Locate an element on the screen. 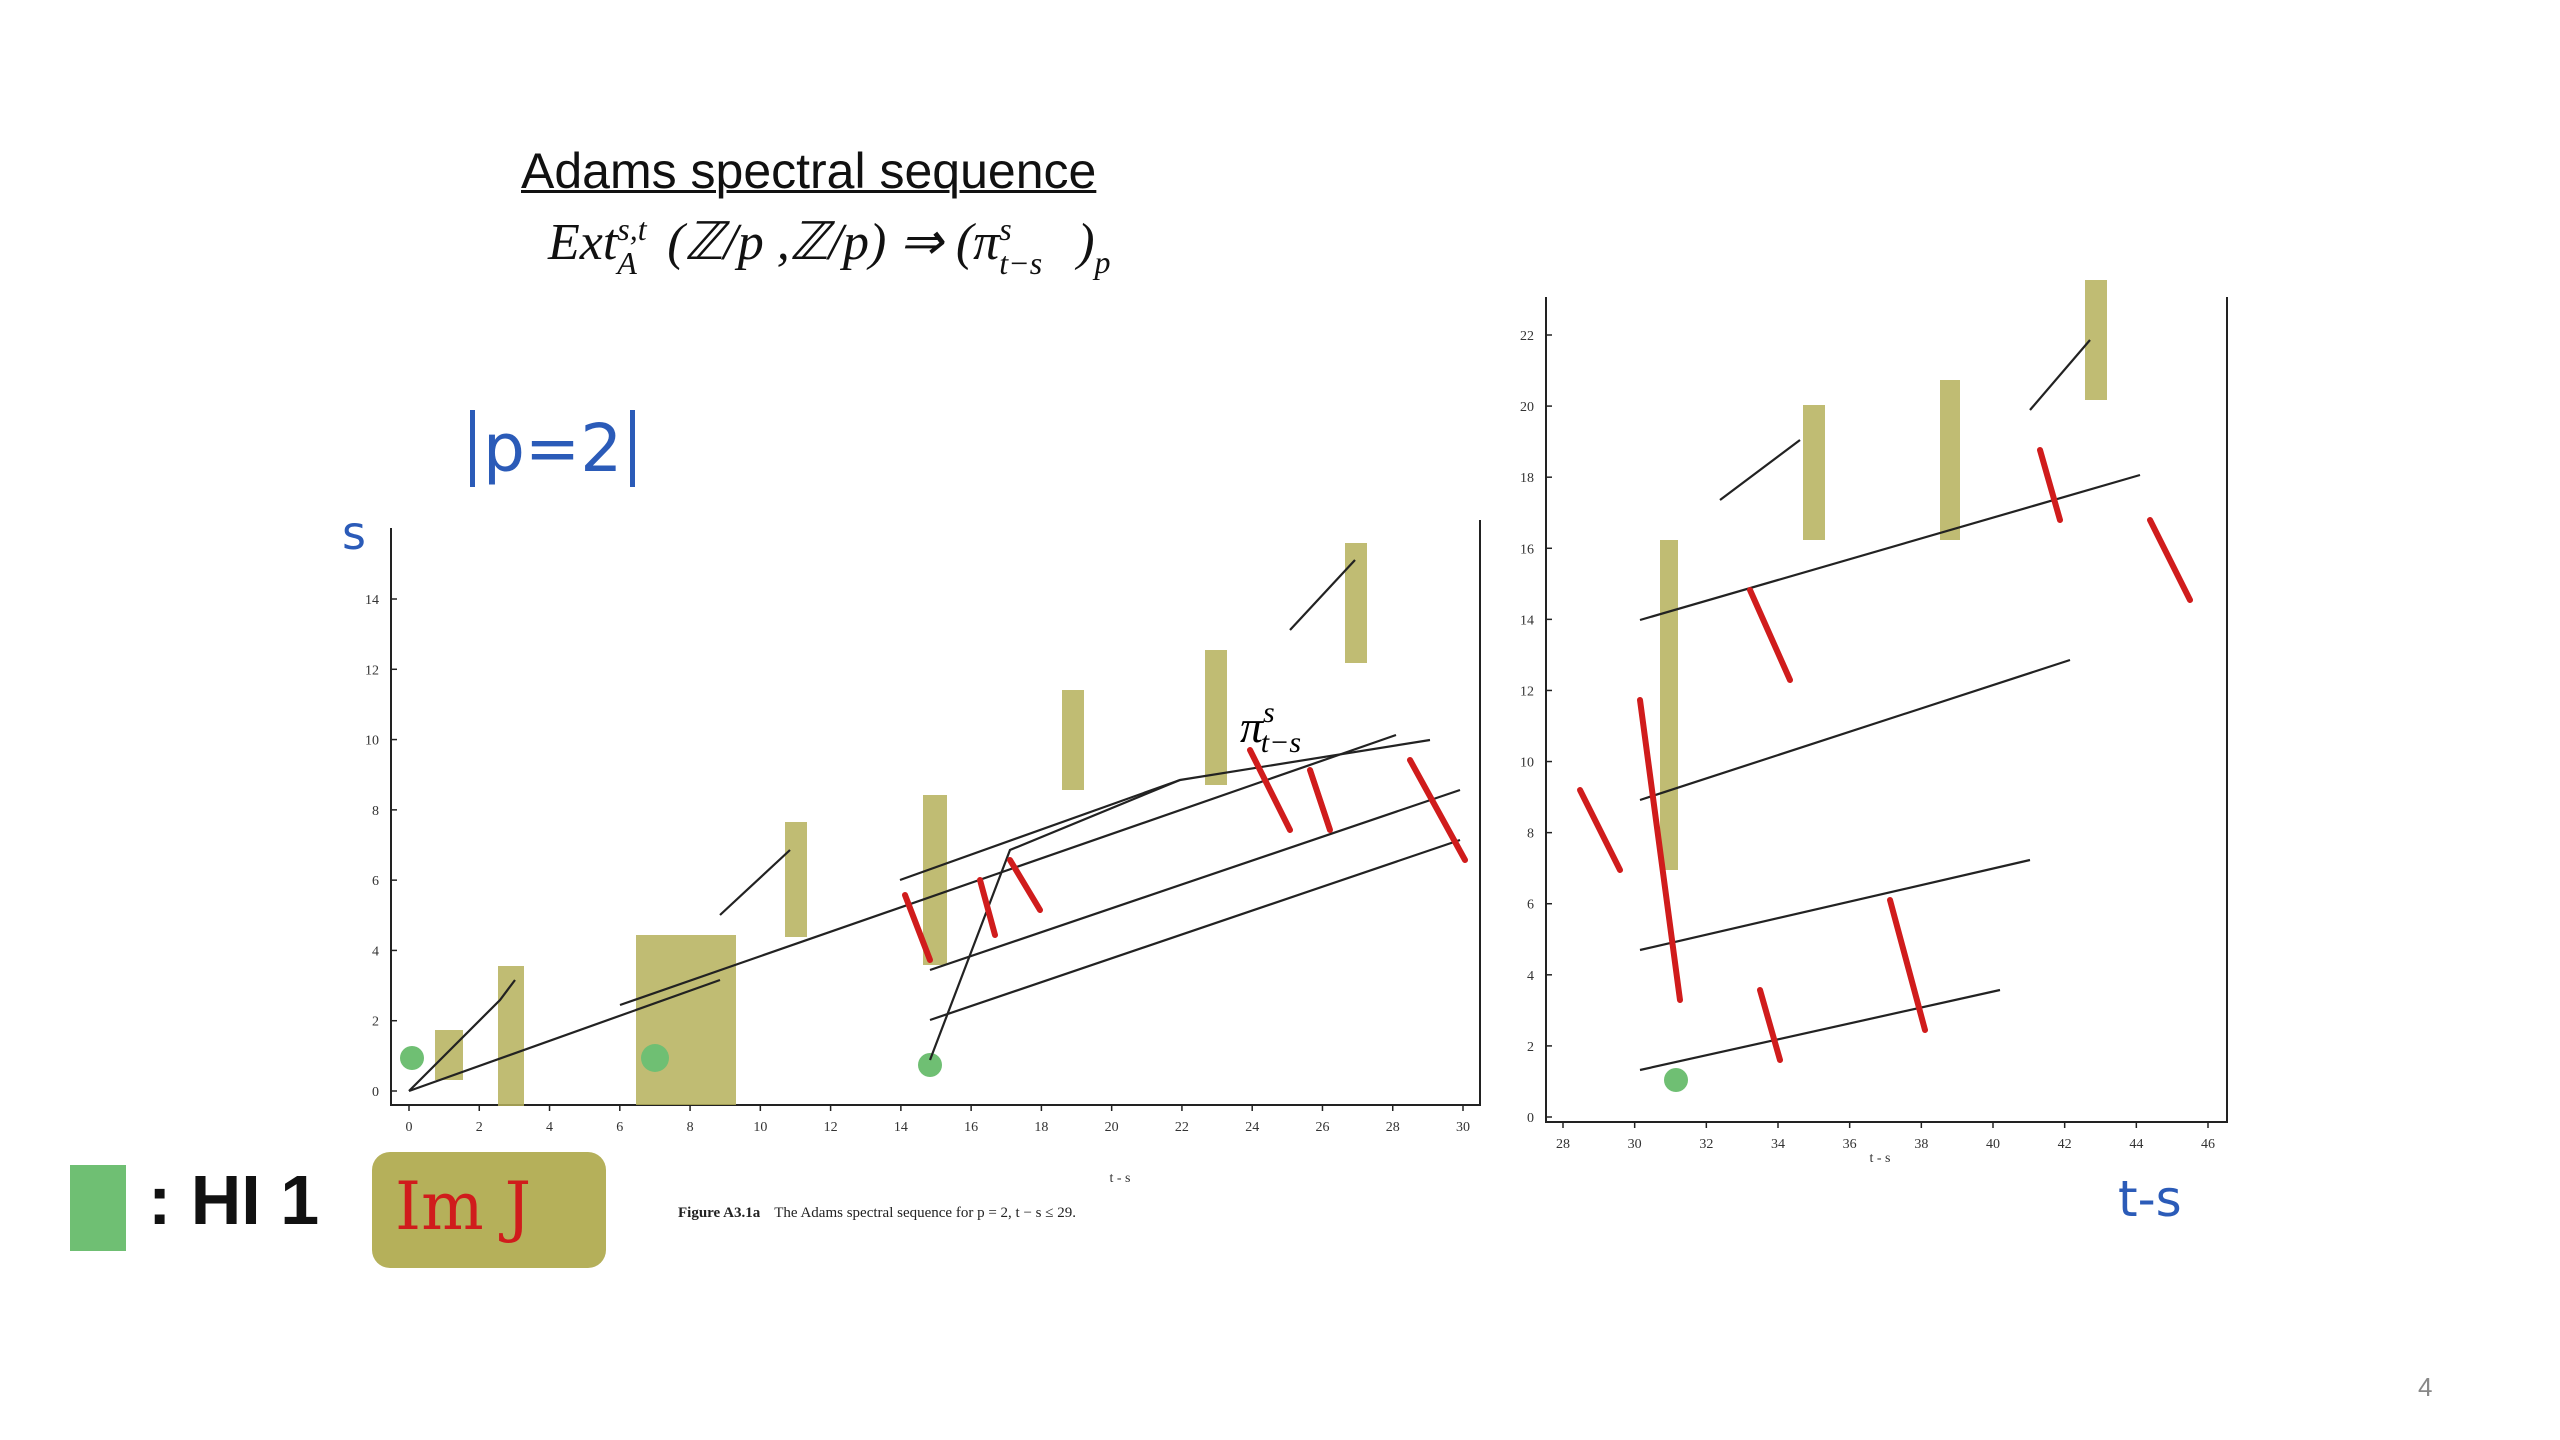 The image size is (2560, 1440). slide-title: Adams spectral sequence is located at coordinates (809, 171).